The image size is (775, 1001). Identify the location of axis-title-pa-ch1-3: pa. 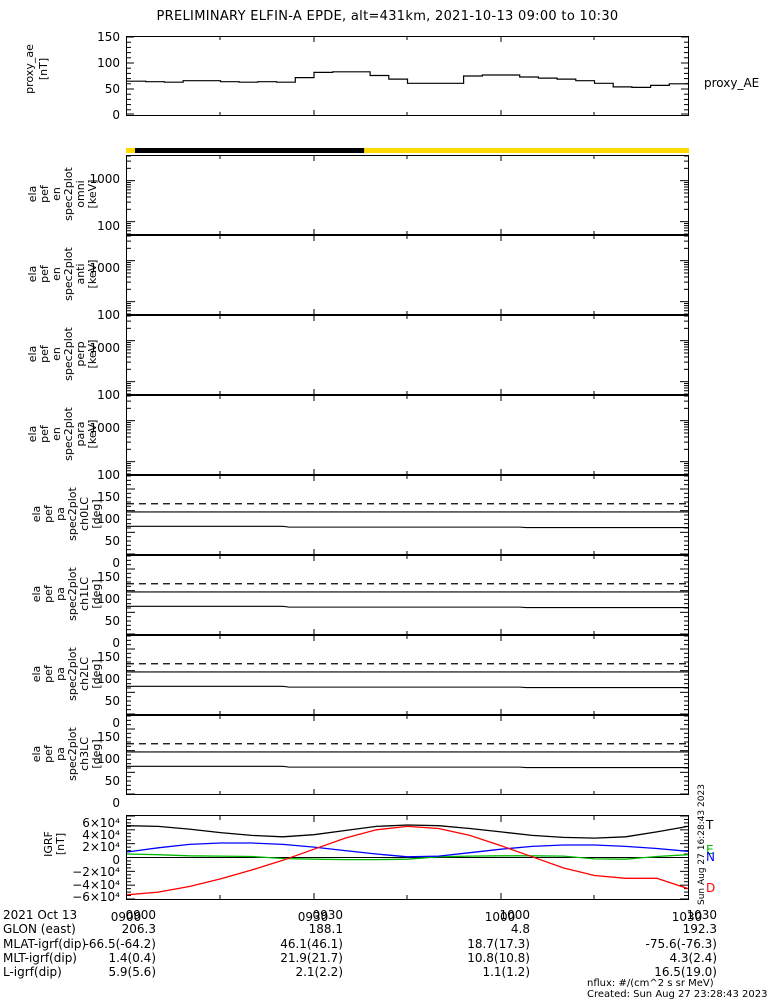
(60, 594).